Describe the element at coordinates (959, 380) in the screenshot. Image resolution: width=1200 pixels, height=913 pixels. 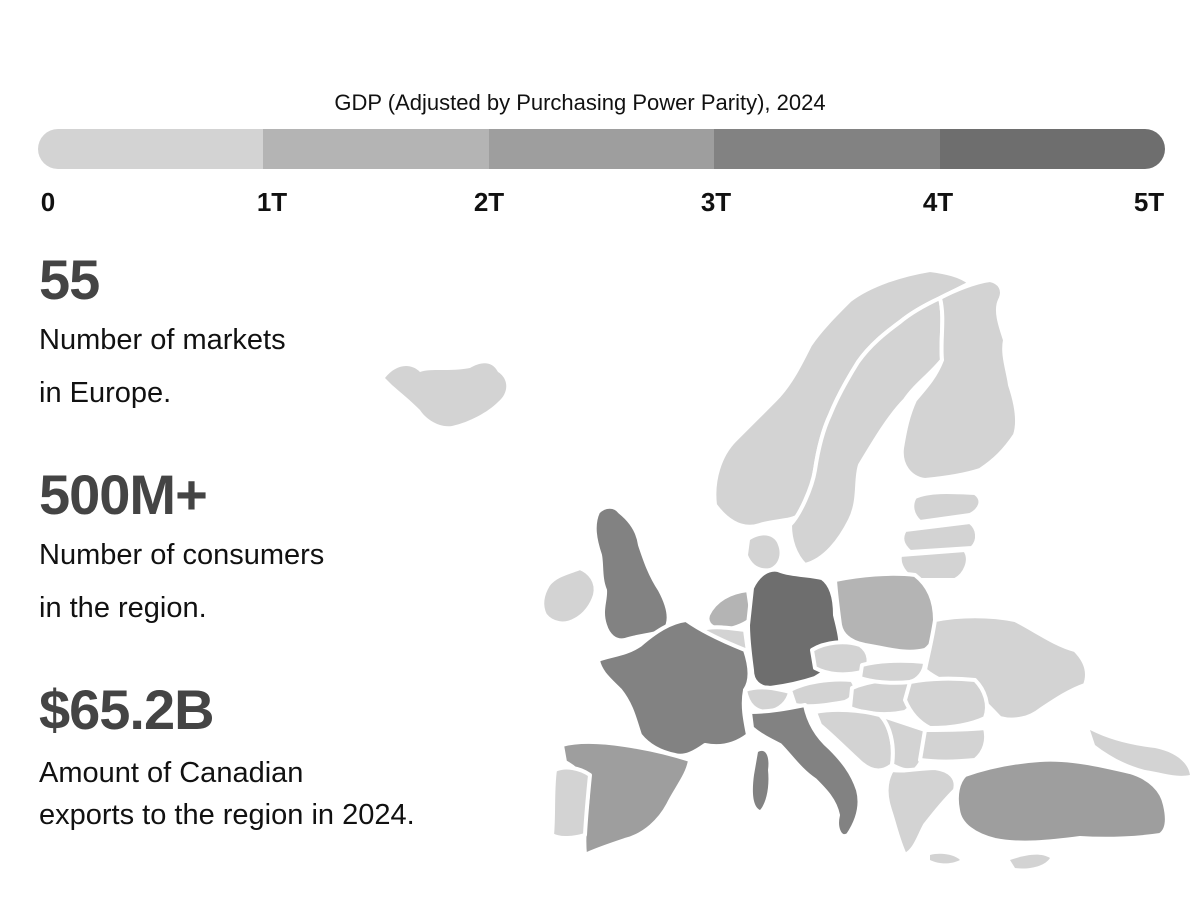
I see `country-finland` at that location.